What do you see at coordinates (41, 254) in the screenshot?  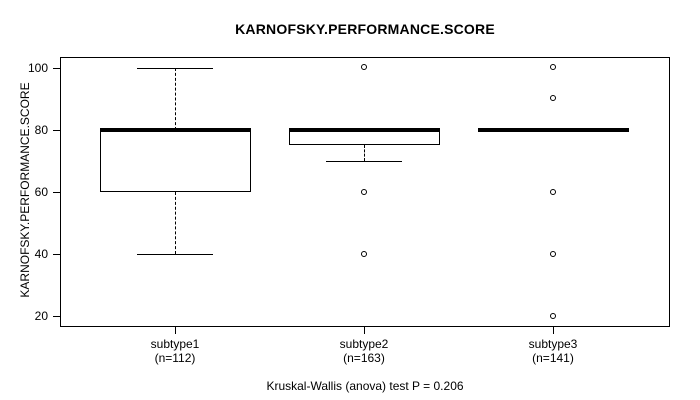 I see `y-tick-label: 40` at bounding box center [41, 254].